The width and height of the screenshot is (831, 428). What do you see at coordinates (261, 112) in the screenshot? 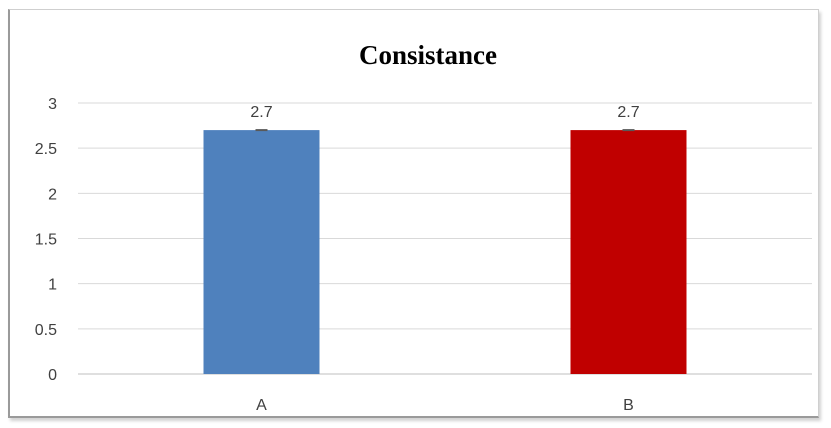
I see `data-label-a: 2.7` at bounding box center [261, 112].